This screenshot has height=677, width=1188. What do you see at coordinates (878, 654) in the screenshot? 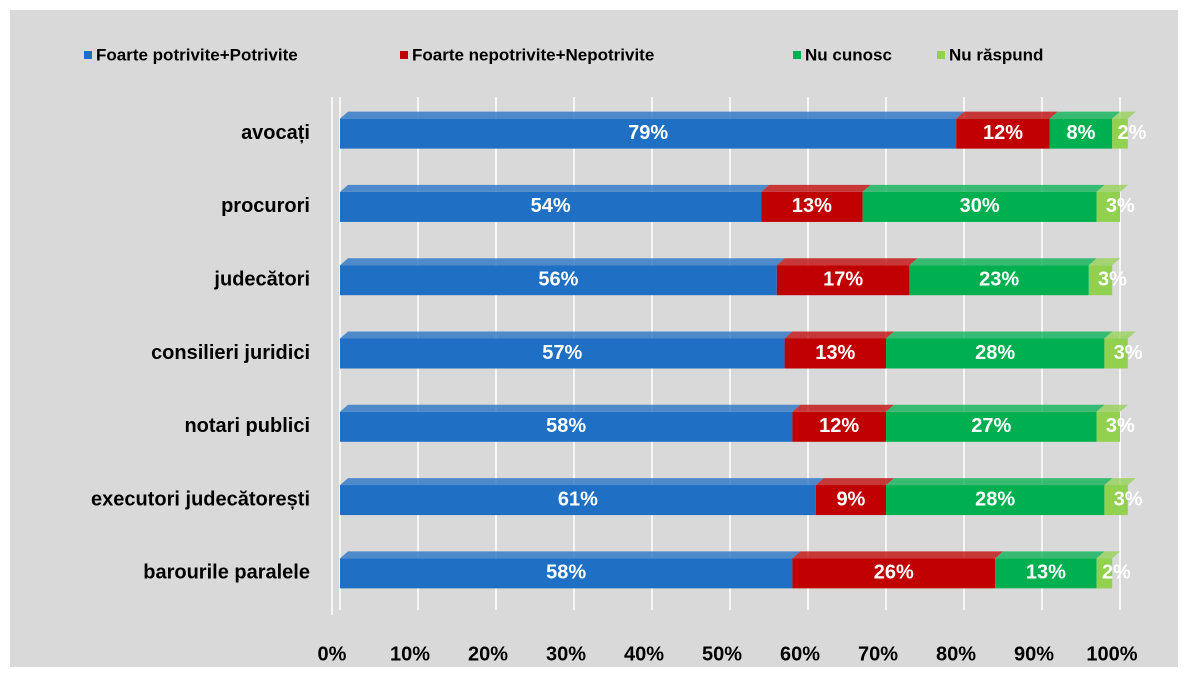
I see `x-tick-label: 70%` at bounding box center [878, 654].